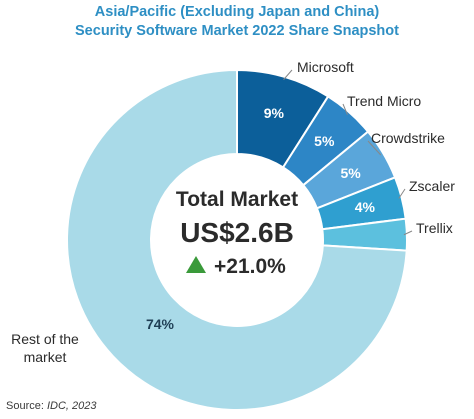 The image size is (474, 419). Describe the element at coordinates (325, 67) in the screenshot. I see `category-label-microsoft: Microsoft` at that location.